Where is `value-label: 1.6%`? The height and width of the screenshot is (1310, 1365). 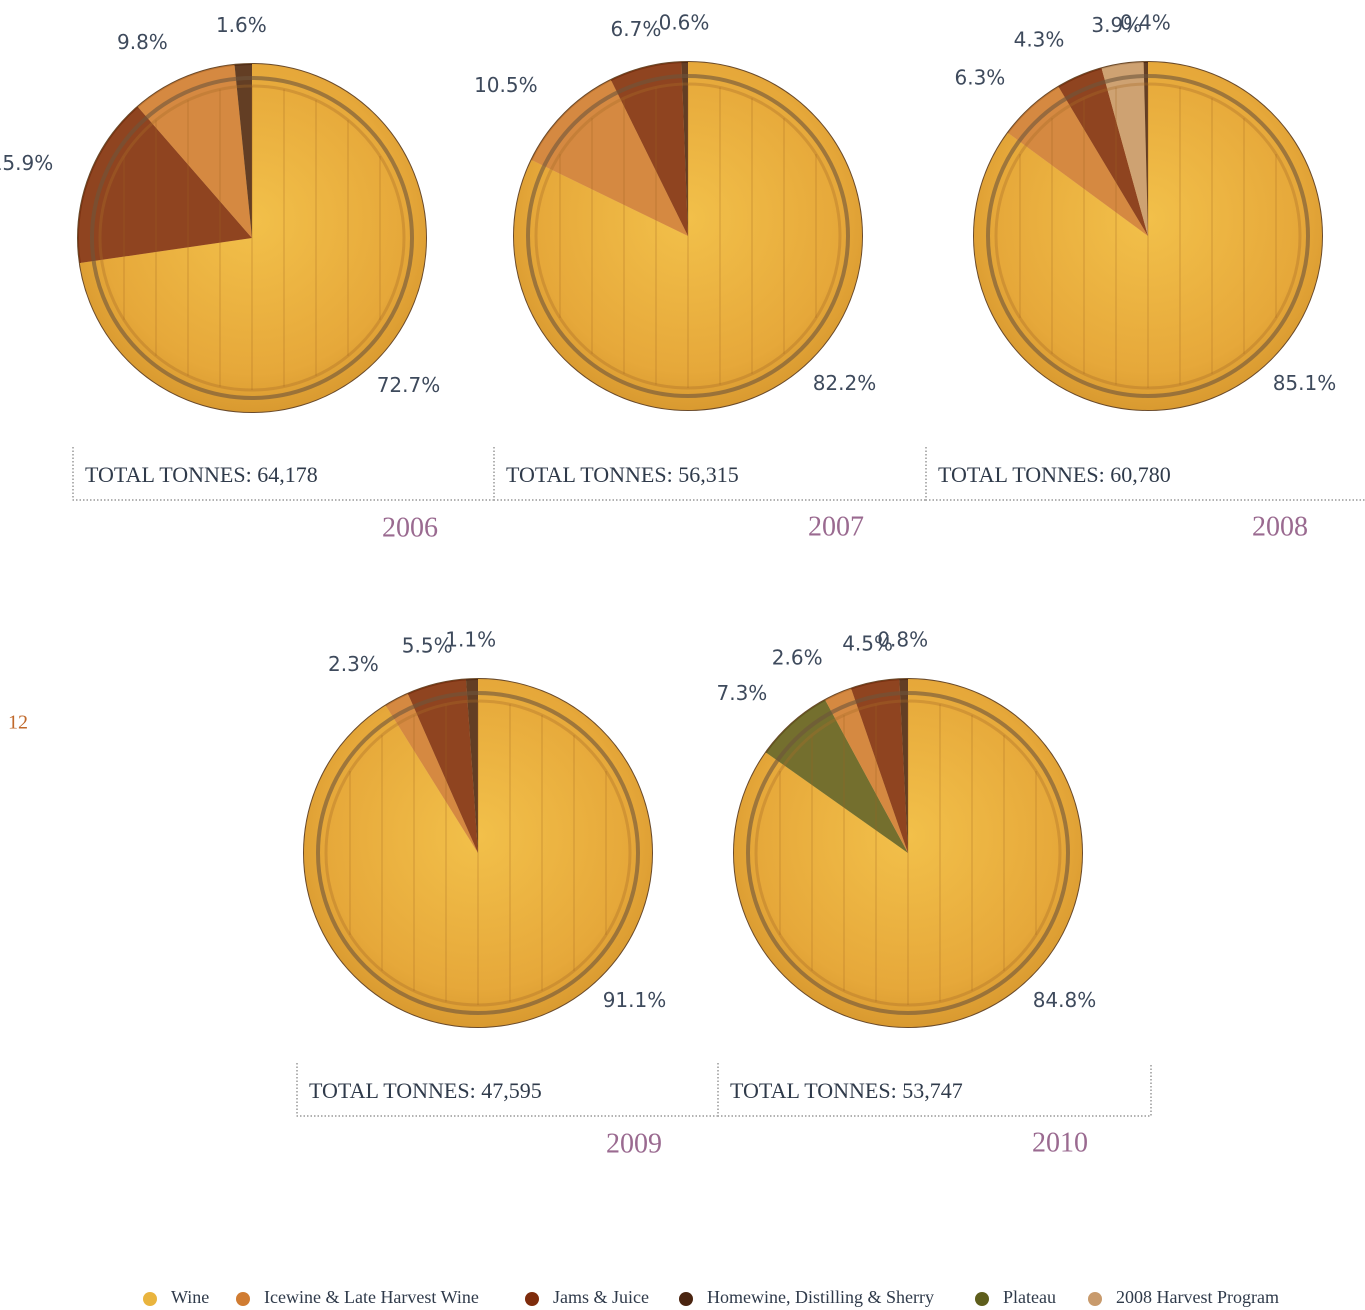 value-label: 1.6% is located at coordinates (241, 25).